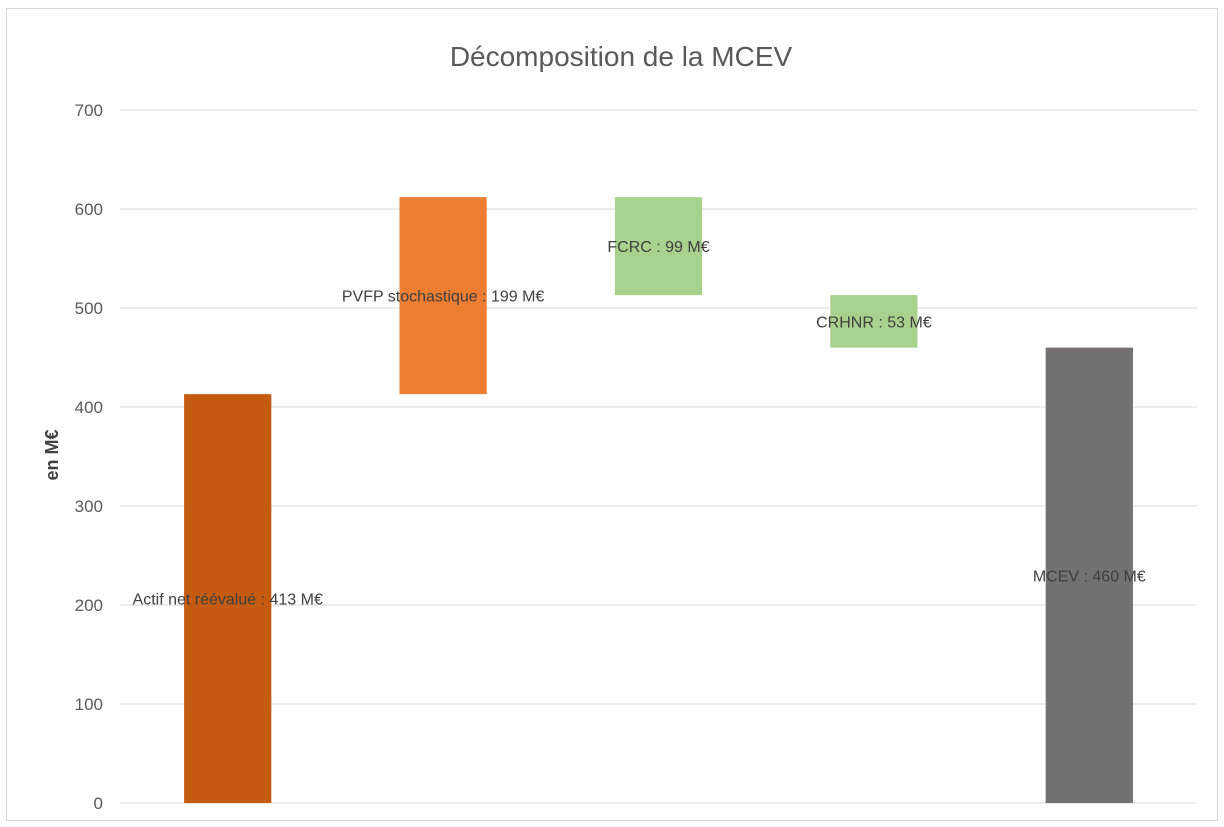 The height and width of the screenshot is (827, 1224). I want to click on y-axis-label: en M€, so click(52, 454).